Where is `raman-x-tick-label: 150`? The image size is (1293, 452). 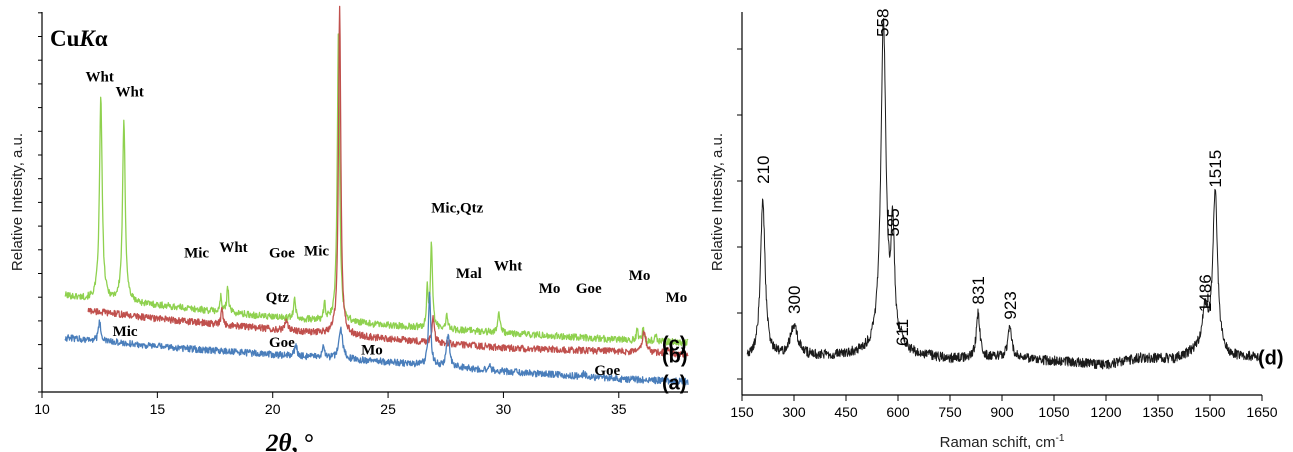 raman-x-tick-label: 150 is located at coordinates (742, 412).